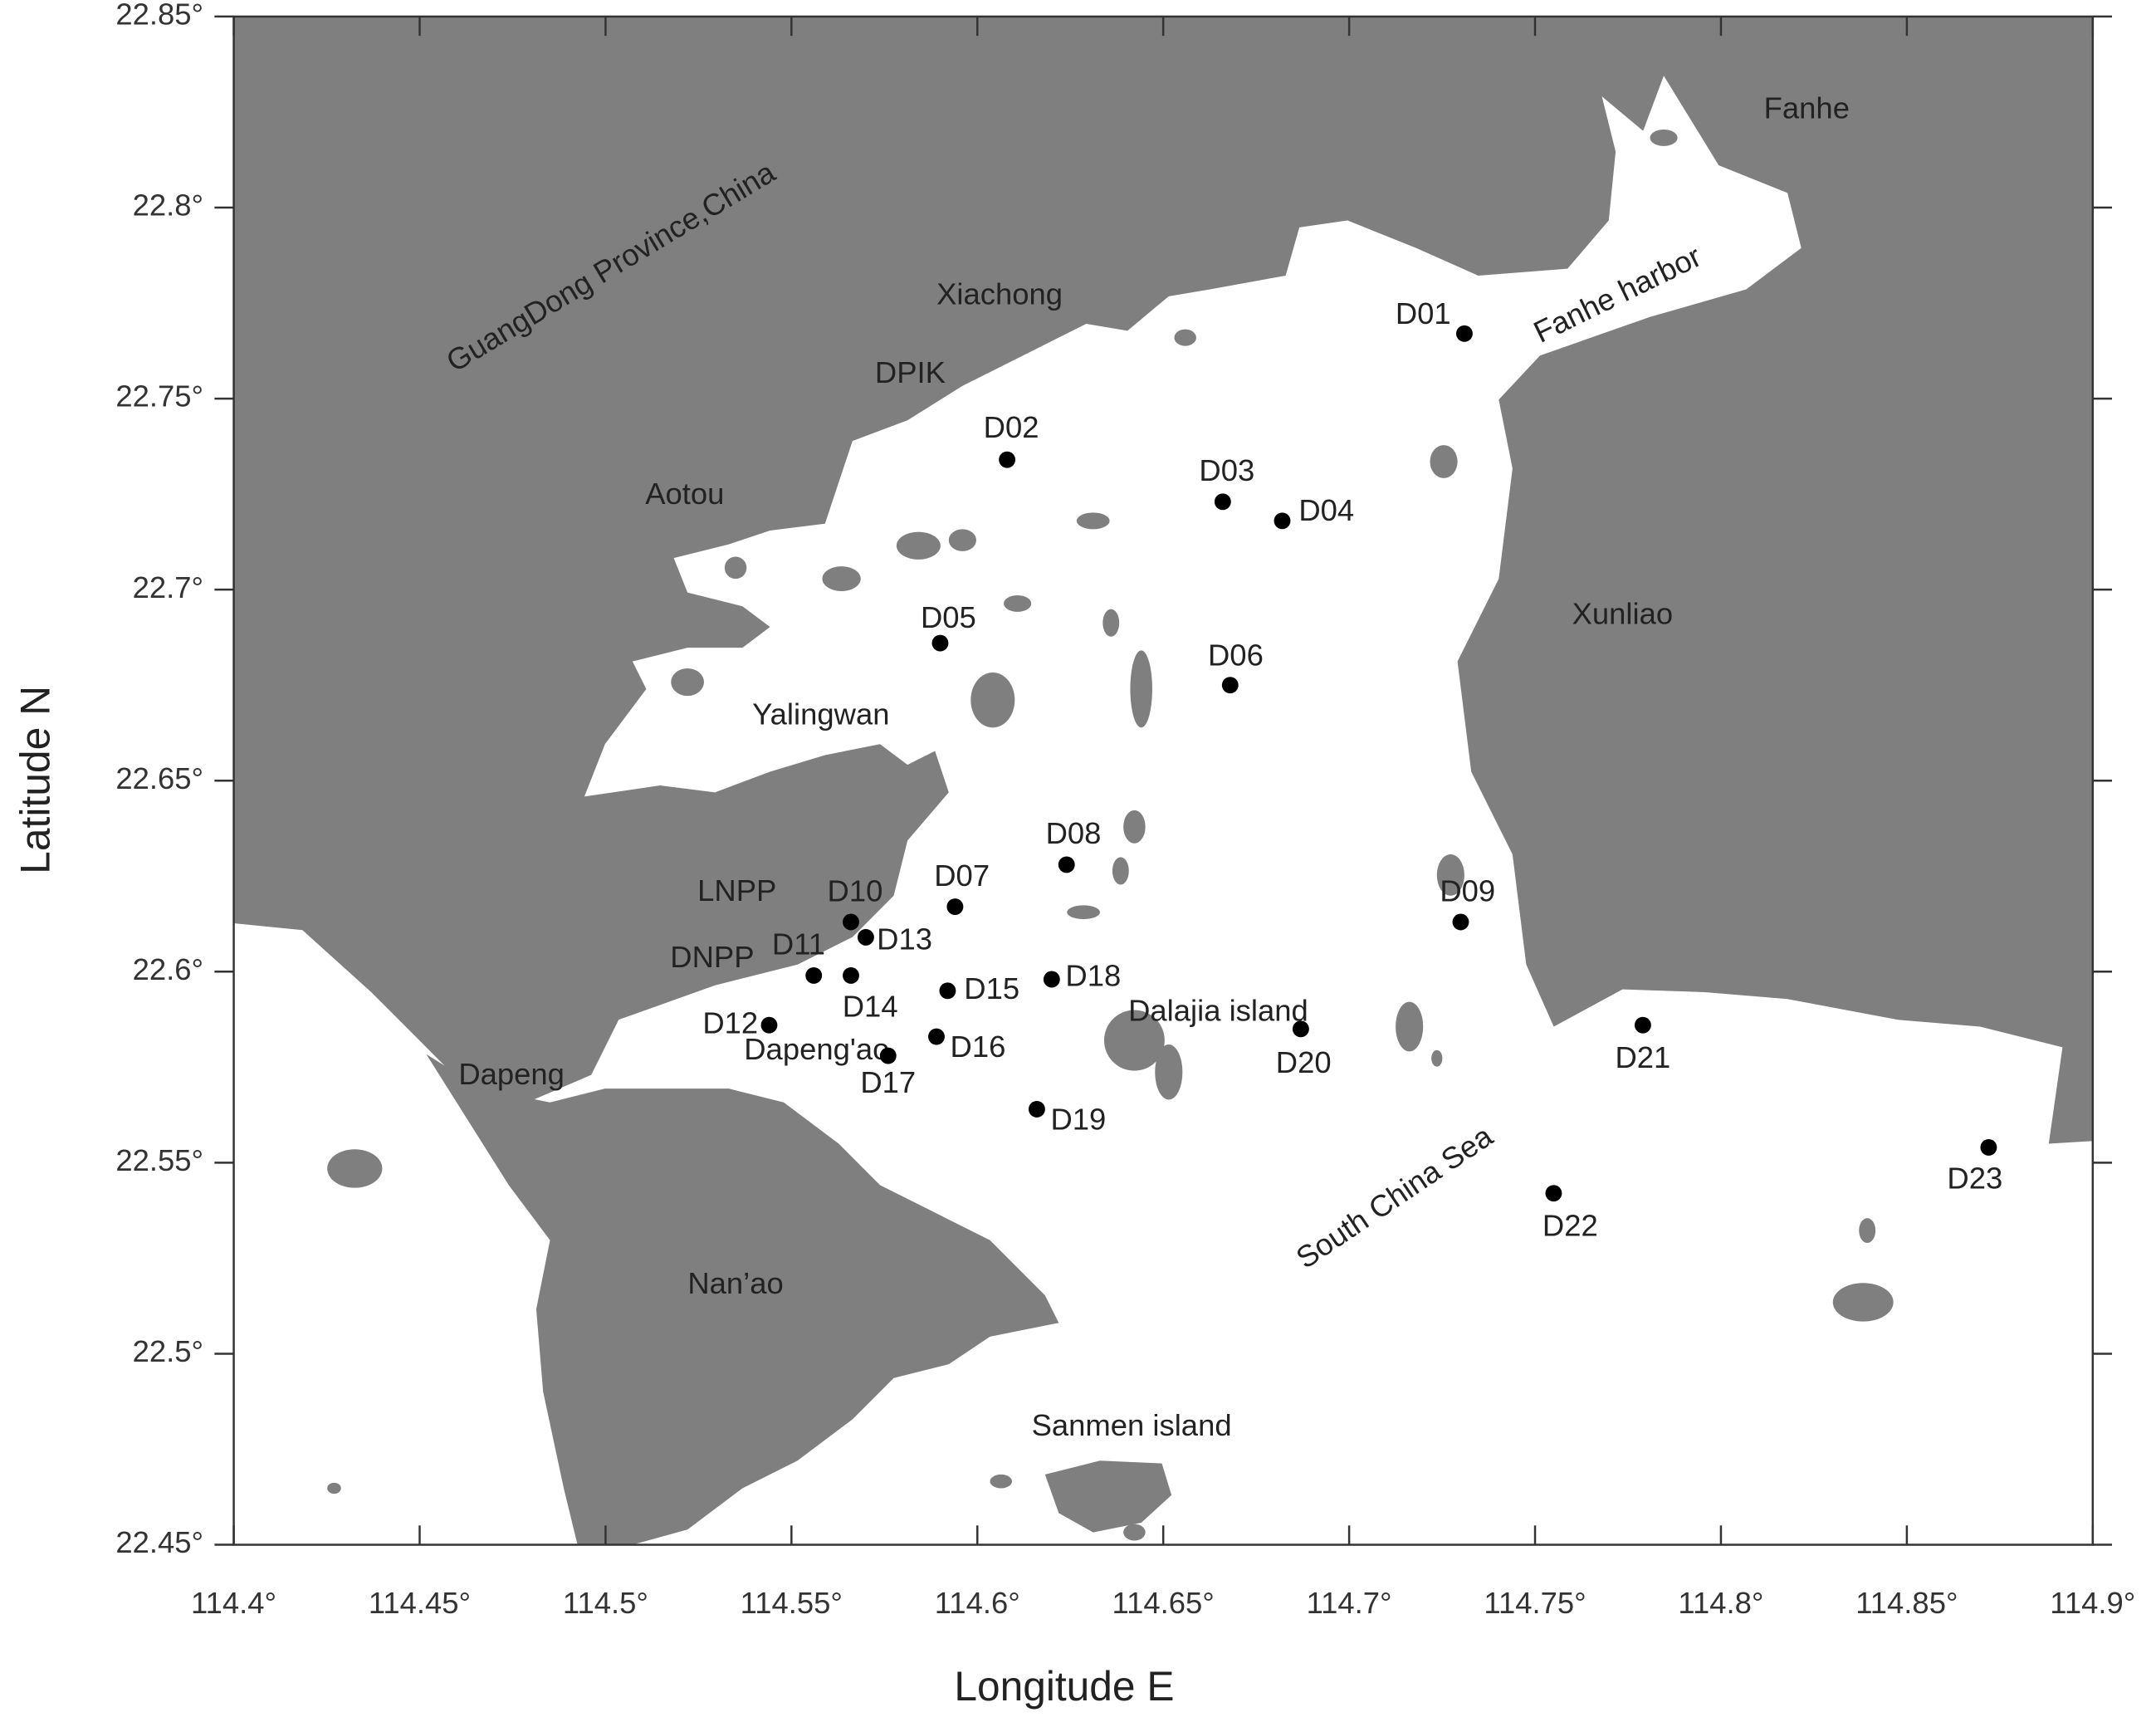 The width and height of the screenshot is (2156, 1717). What do you see at coordinates (1078, 1120) in the screenshot?
I see `station-label: D19` at bounding box center [1078, 1120].